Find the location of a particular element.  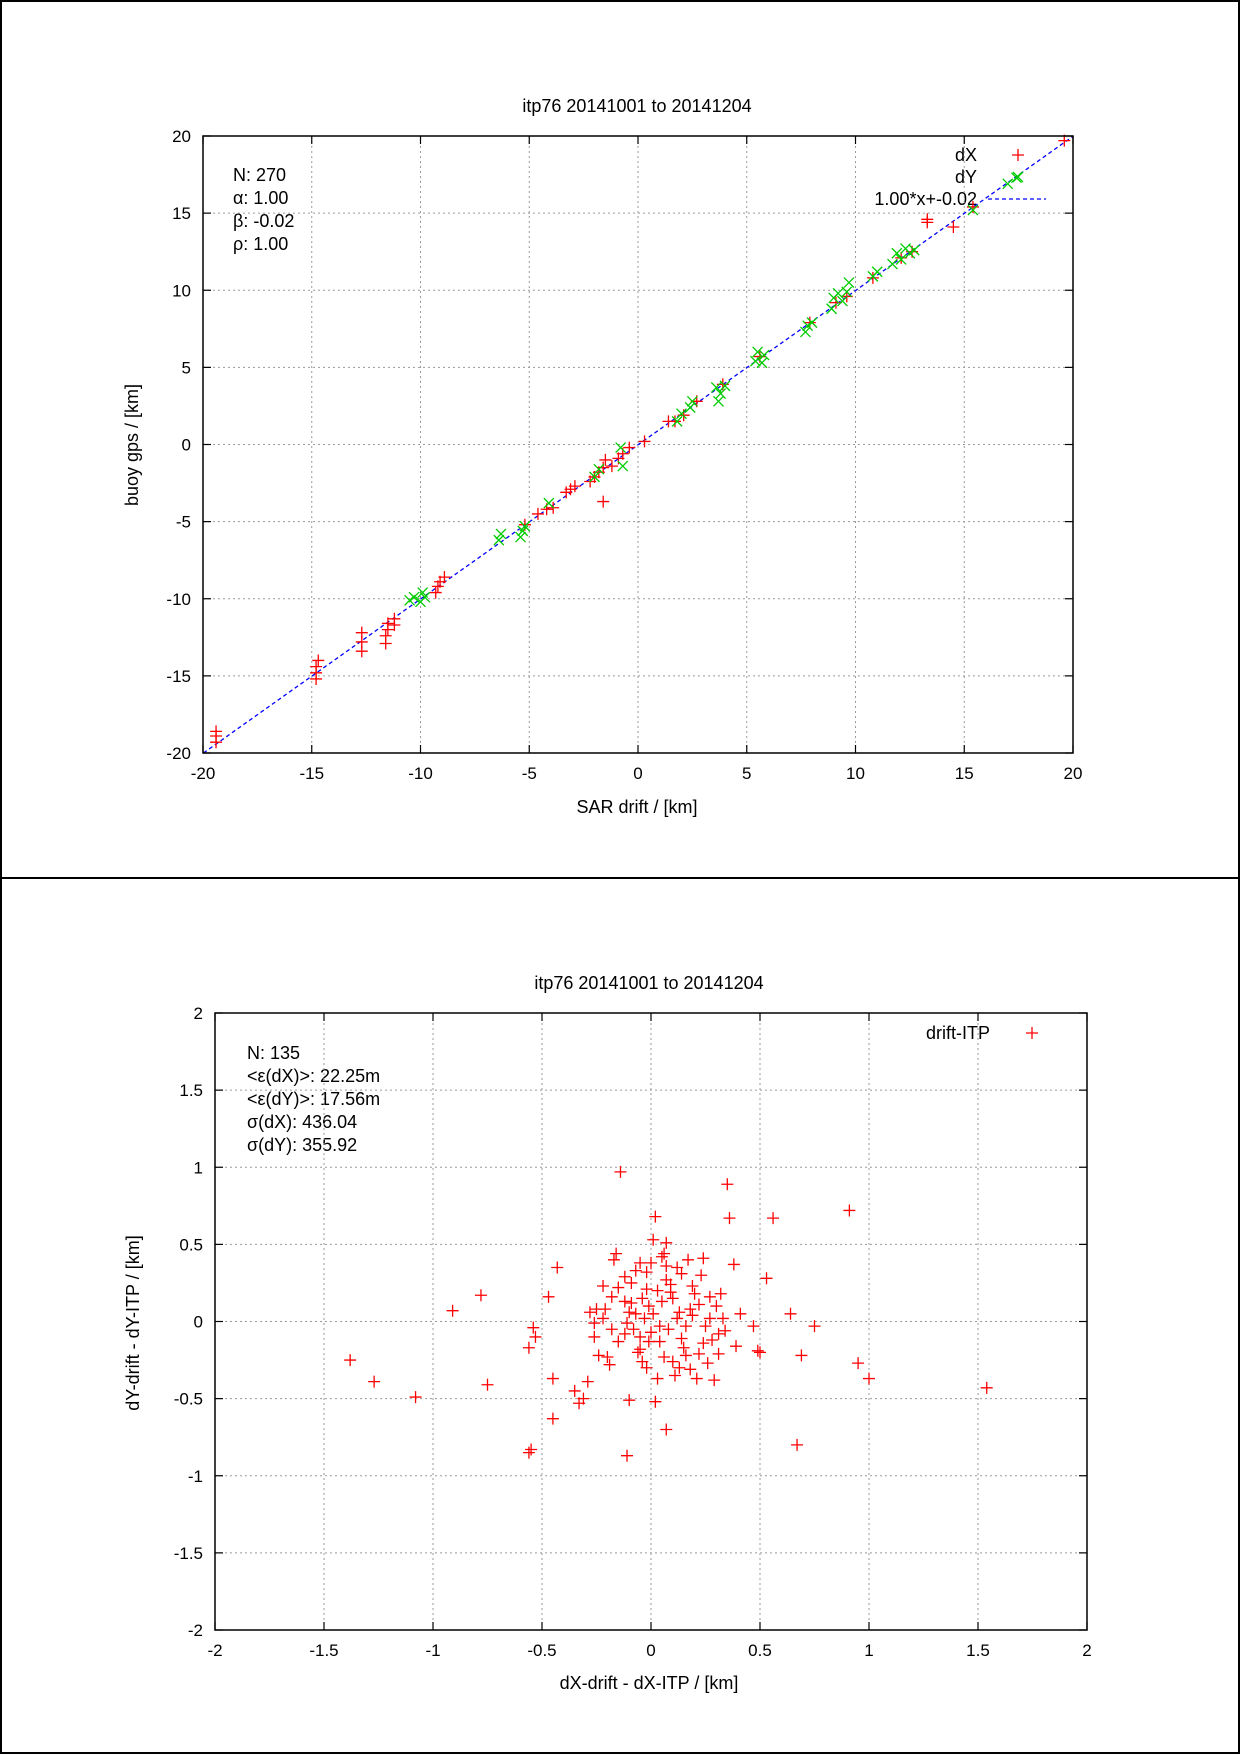

chart2-xtick-label: -0.5 is located at coordinates (541, 1650).